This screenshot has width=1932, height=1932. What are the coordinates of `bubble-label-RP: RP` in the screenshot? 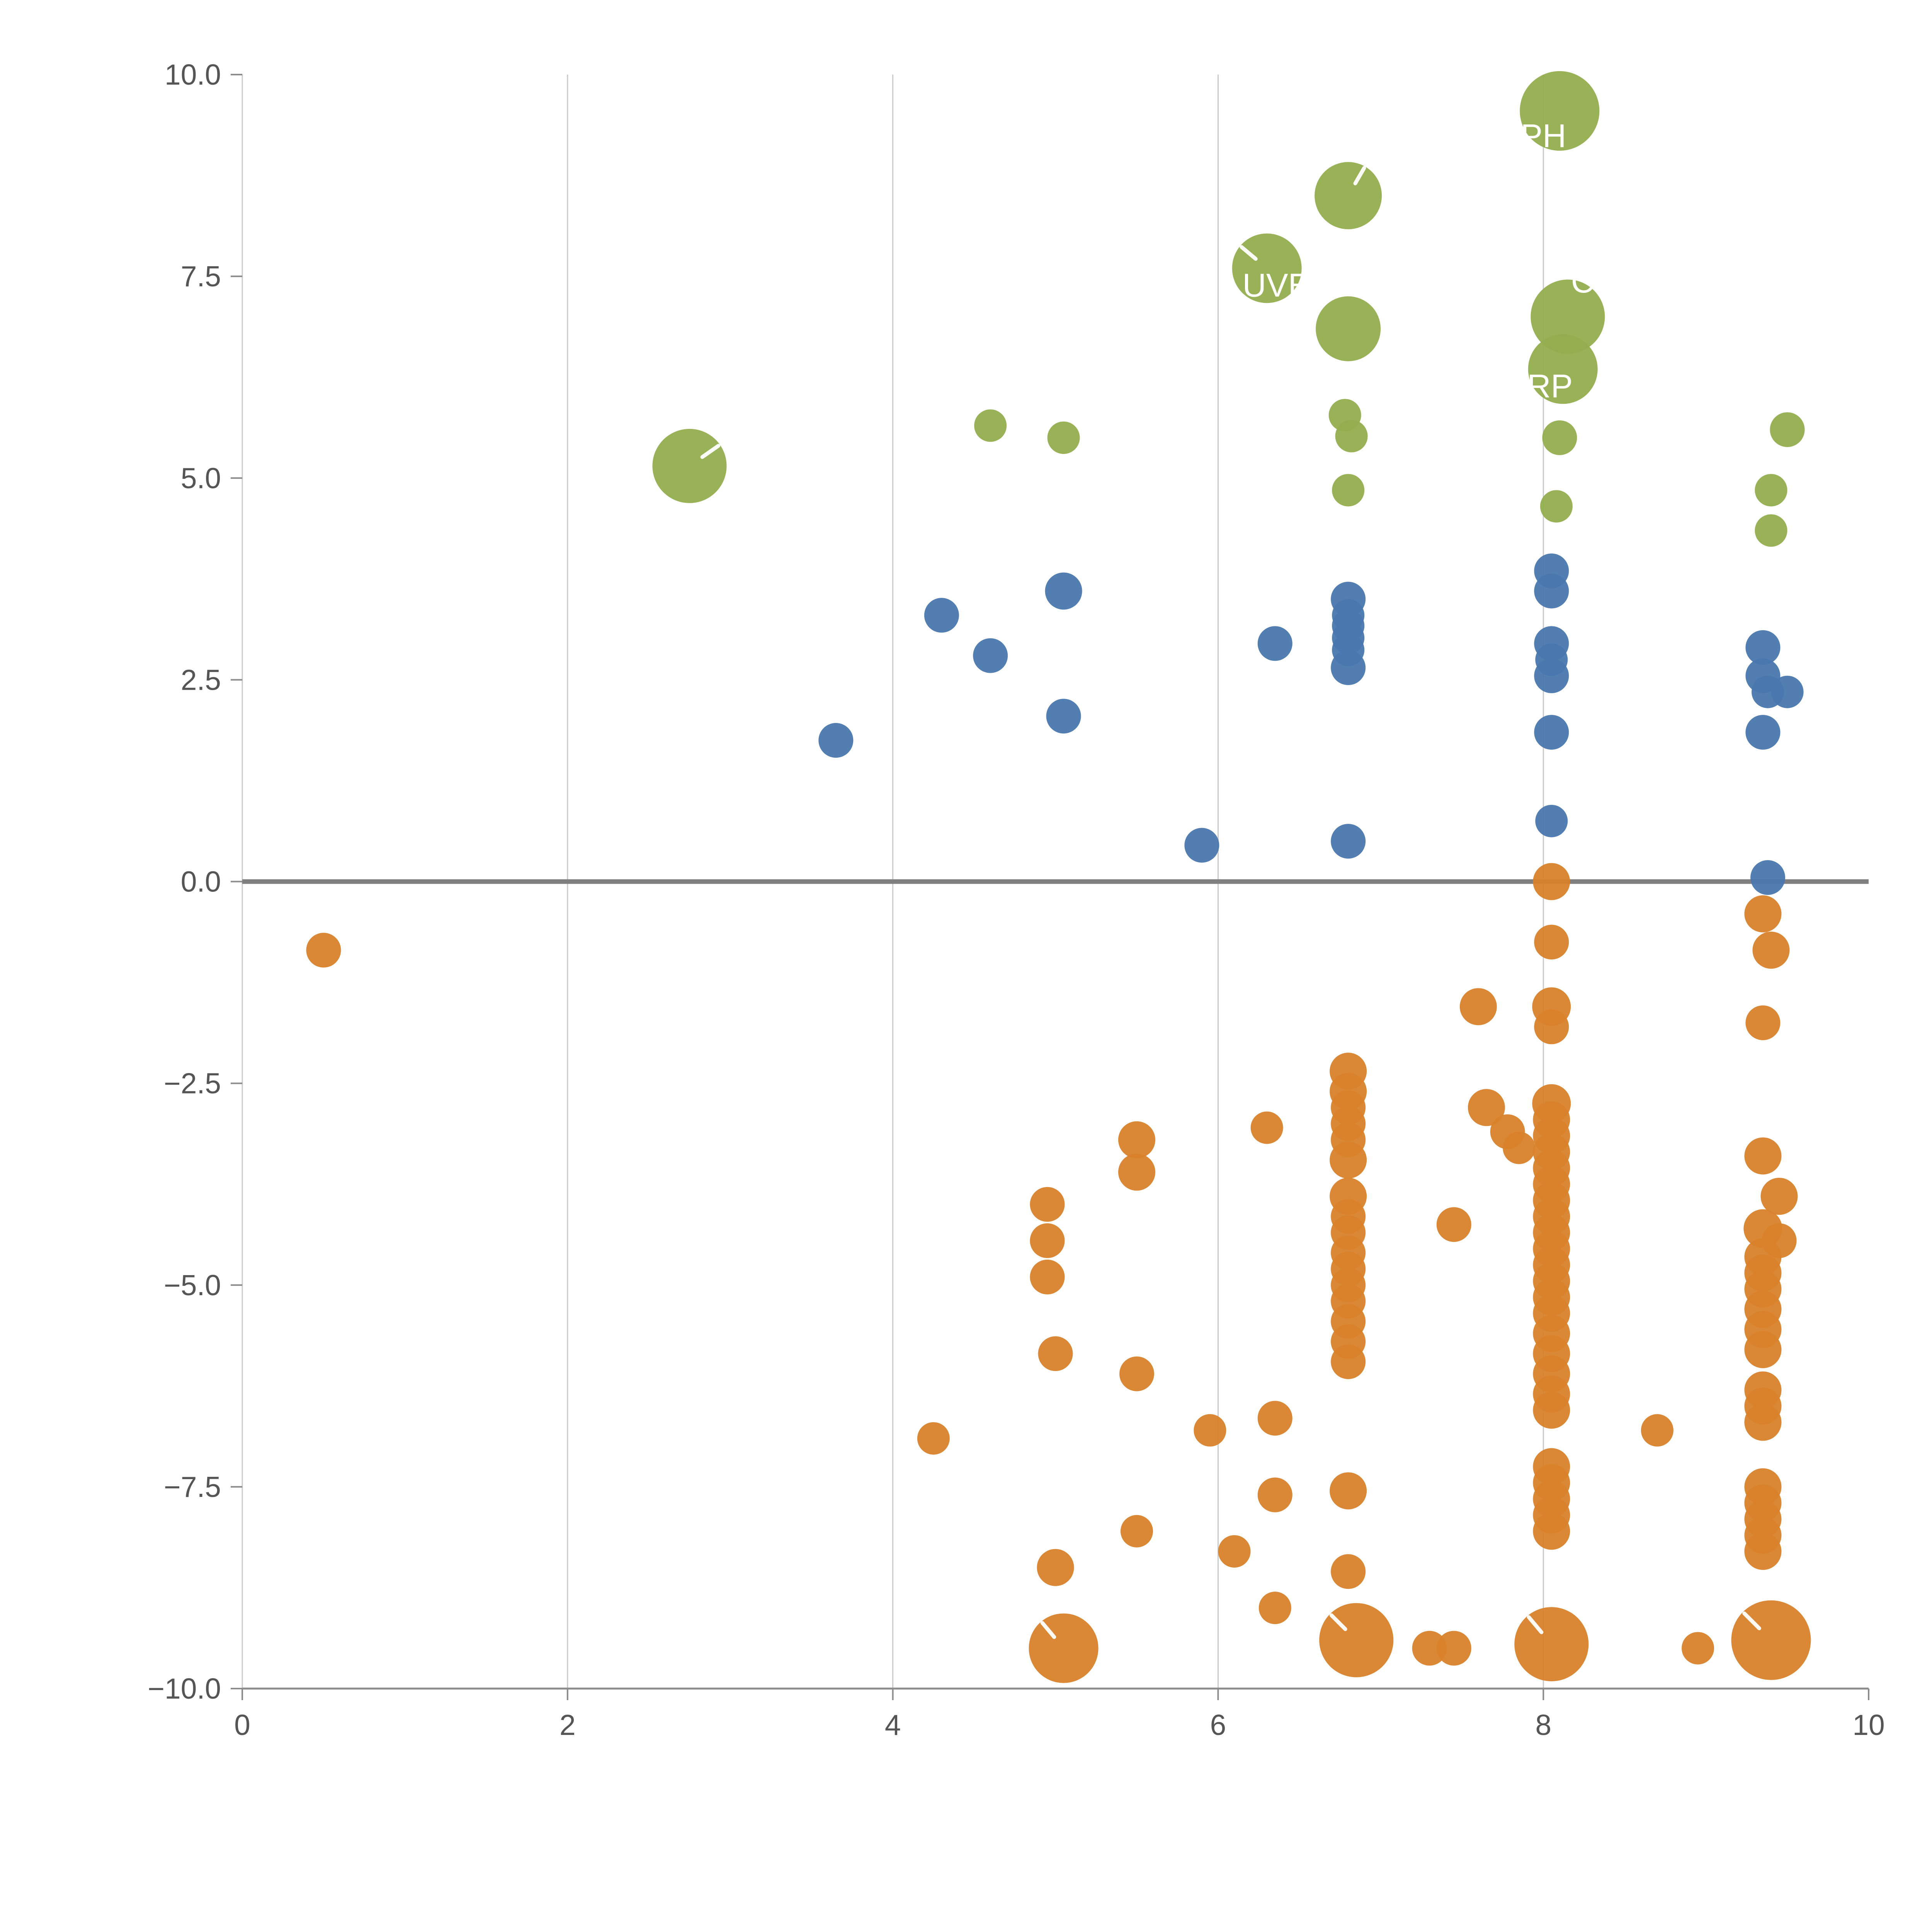 It's located at (1550, 387).